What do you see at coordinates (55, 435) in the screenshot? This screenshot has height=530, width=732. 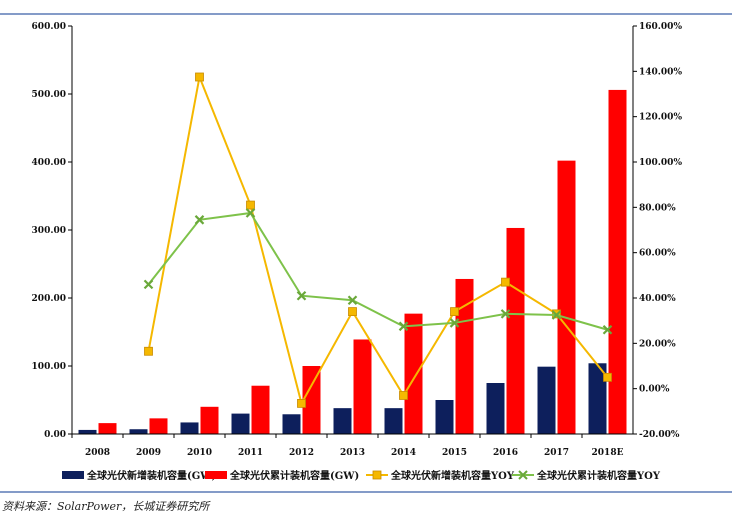 I see `left-tick-label: 0.00` at bounding box center [55, 435].